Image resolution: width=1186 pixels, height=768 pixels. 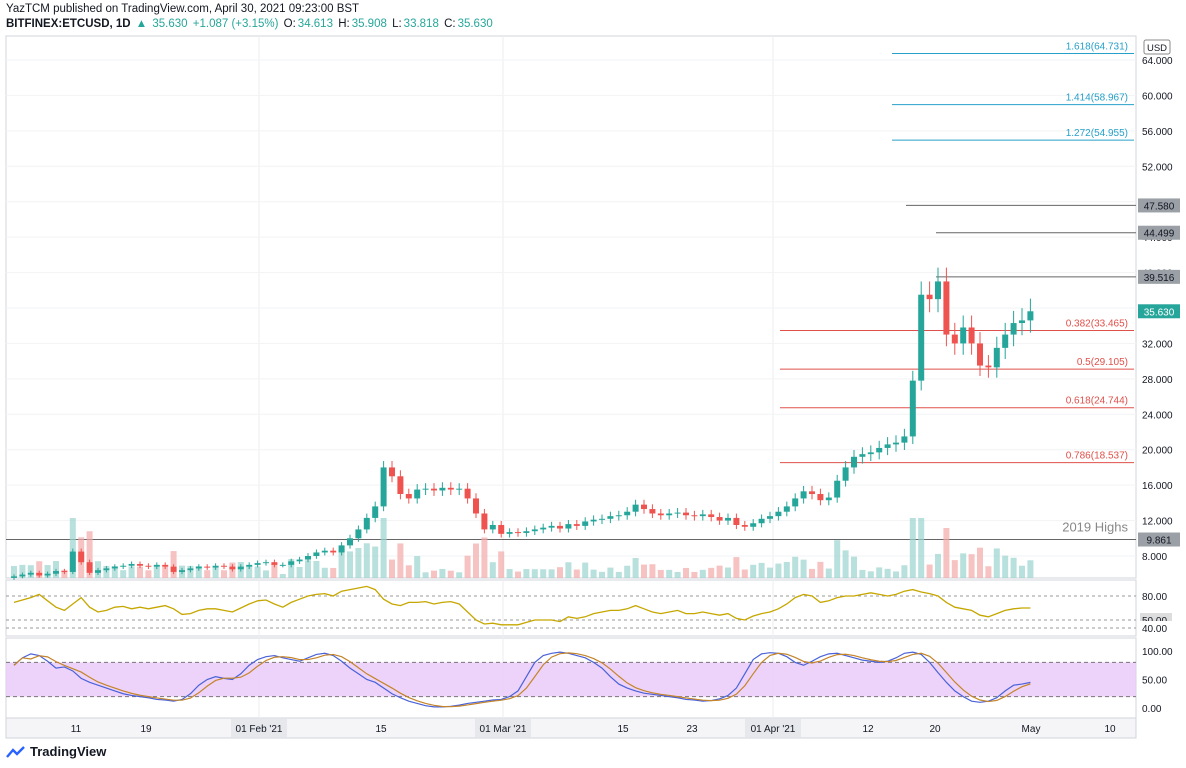 I want to click on currency-label: USD, so click(x=1157, y=48).